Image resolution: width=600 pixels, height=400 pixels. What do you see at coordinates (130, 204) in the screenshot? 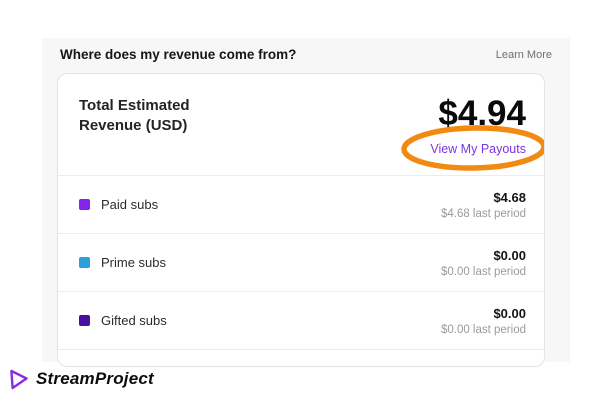
I see `row-label: Paid subs` at bounding box center [130, 204].